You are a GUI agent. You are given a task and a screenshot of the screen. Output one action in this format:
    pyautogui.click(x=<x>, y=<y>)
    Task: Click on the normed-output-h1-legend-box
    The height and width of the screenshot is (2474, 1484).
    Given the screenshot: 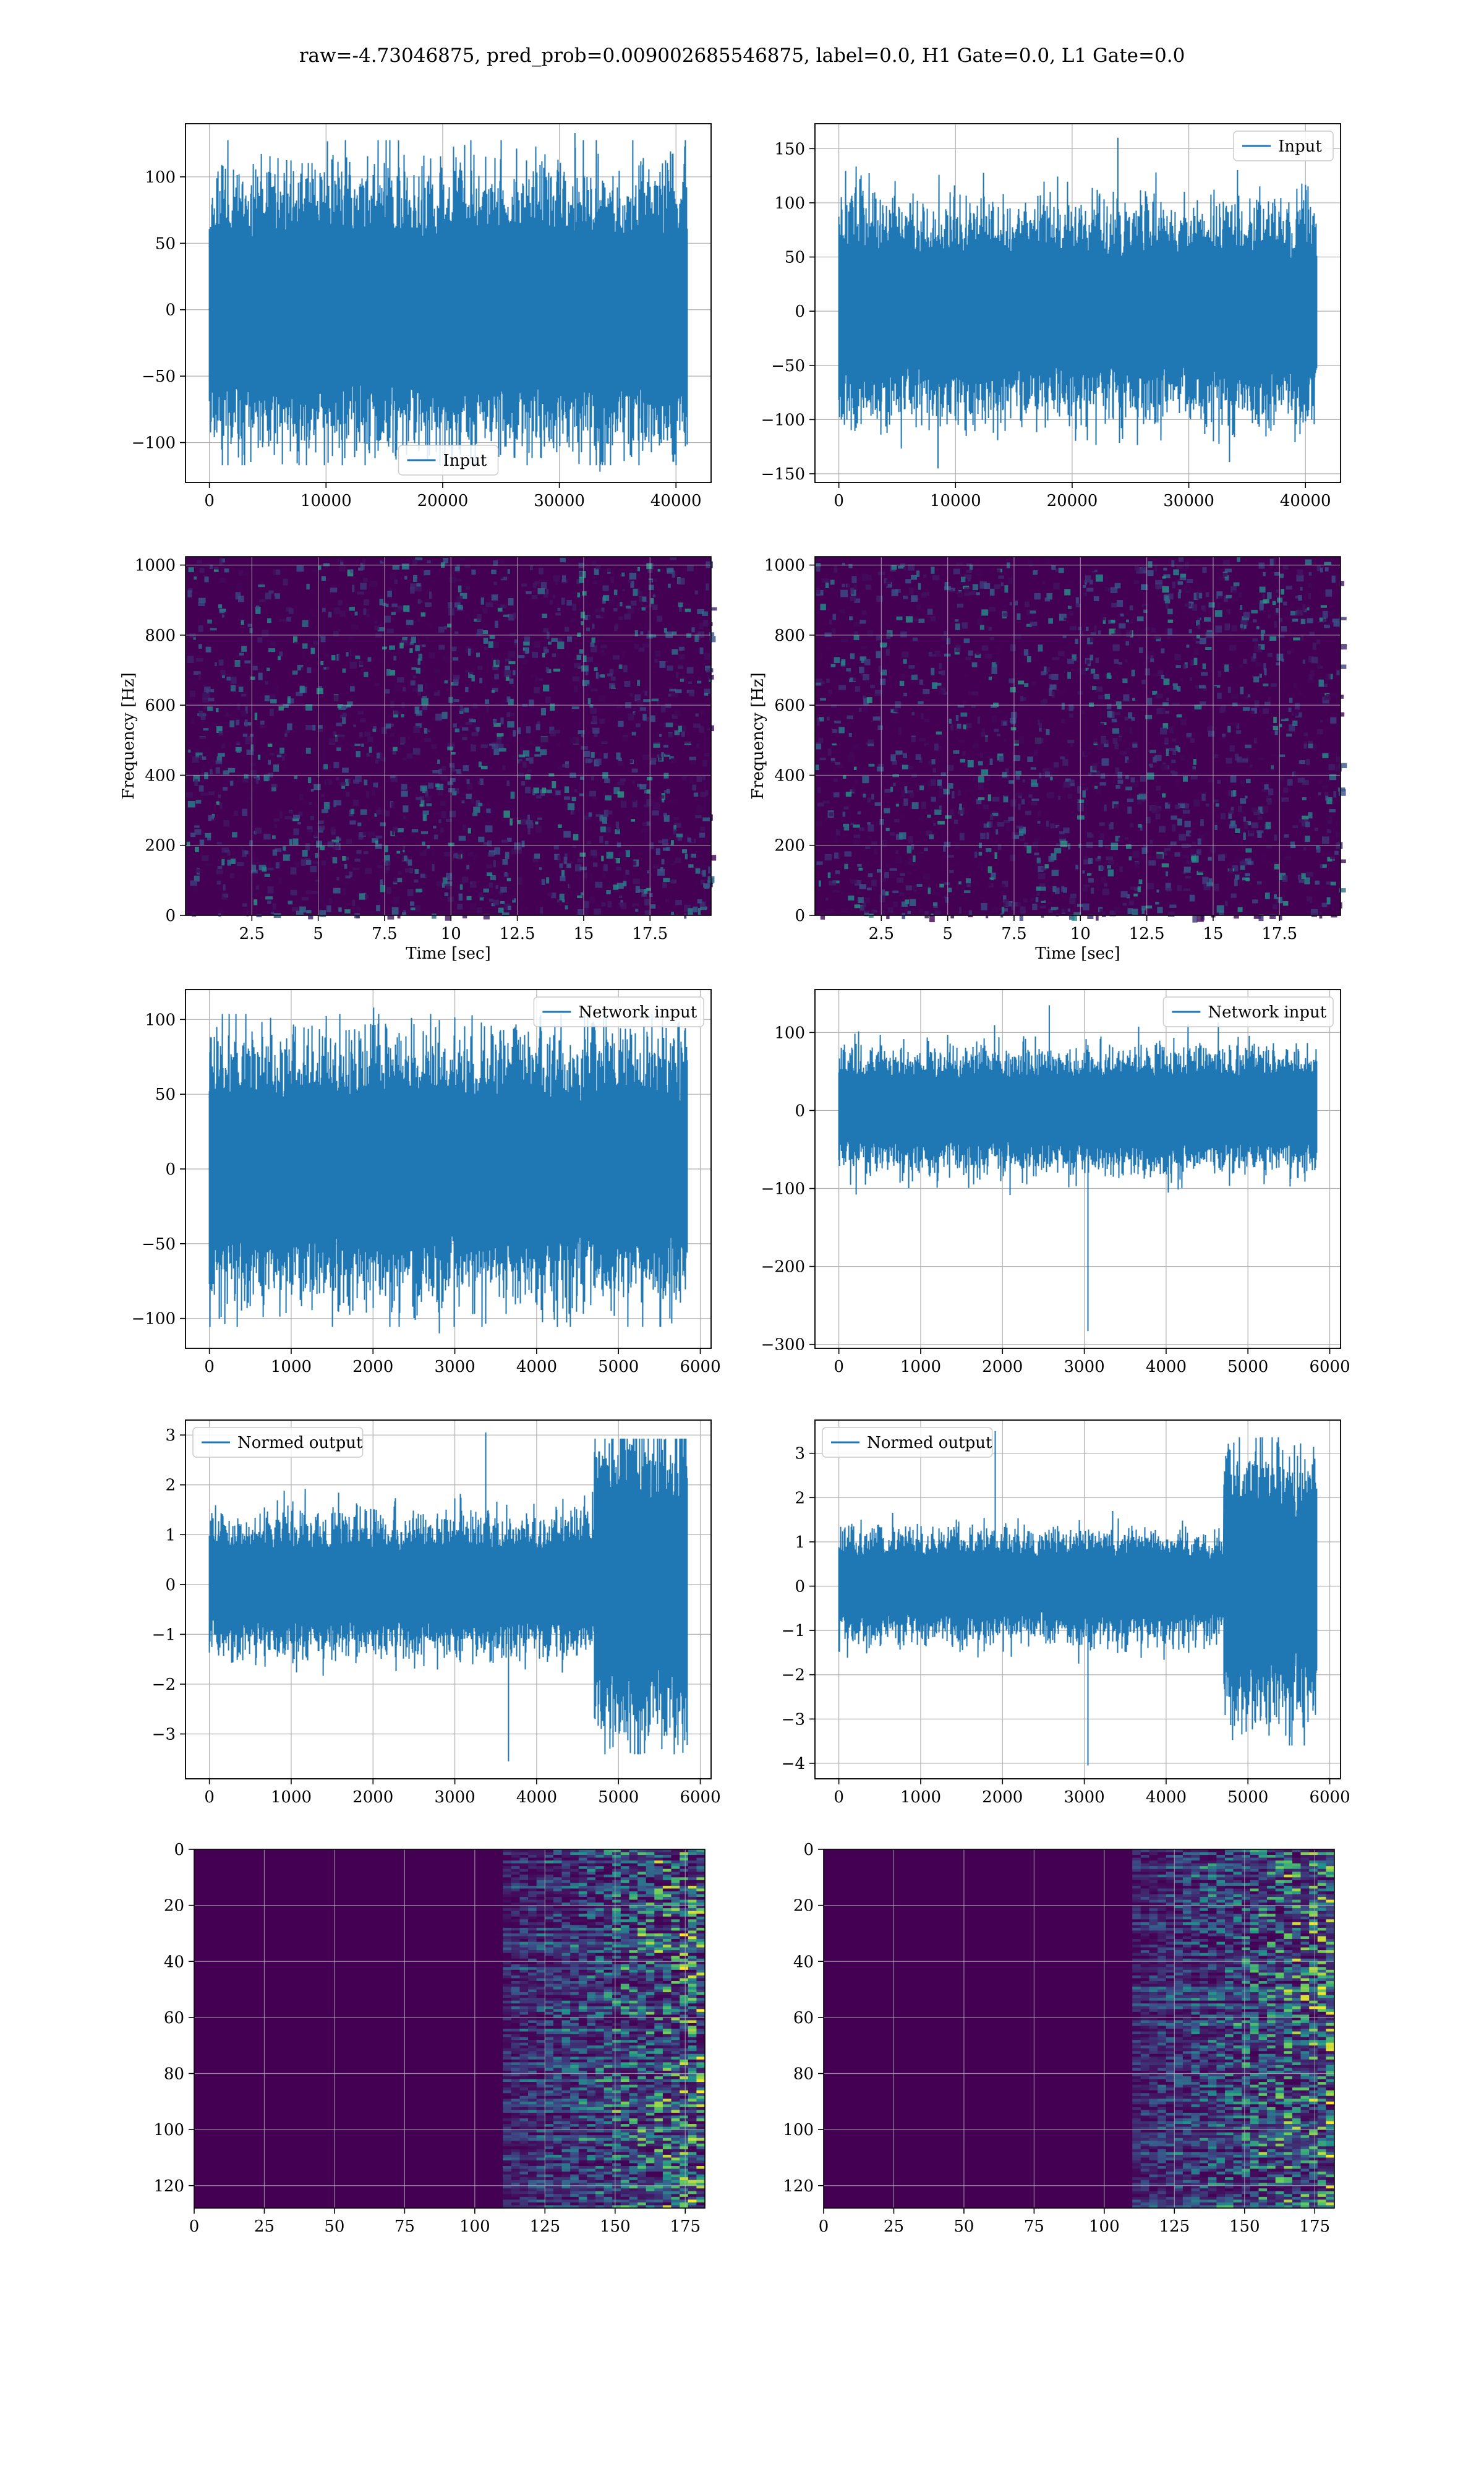 What is the action you would take?
    pyautogui.click(x=278, y=1442)
    